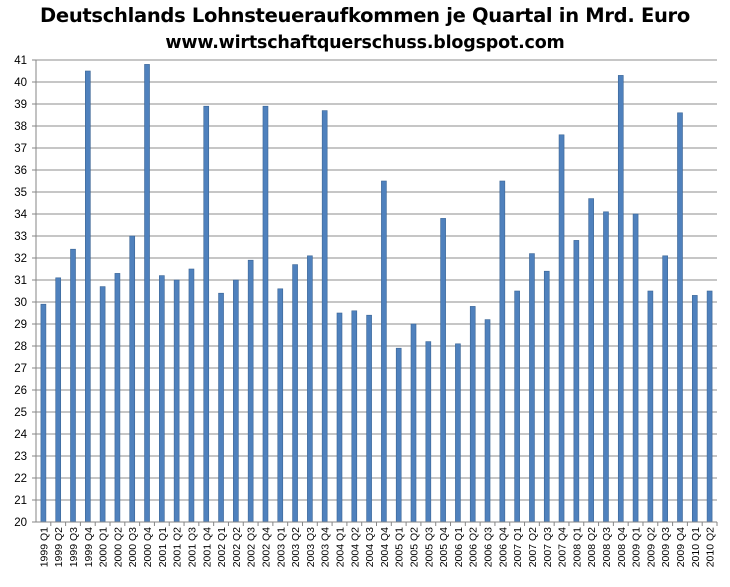 The width and height of the screenshot is (730, 587). Describe the element at coordinates (711, 547) in the screenshot. I see `x-tick-label: 2010 Q2` at that location.